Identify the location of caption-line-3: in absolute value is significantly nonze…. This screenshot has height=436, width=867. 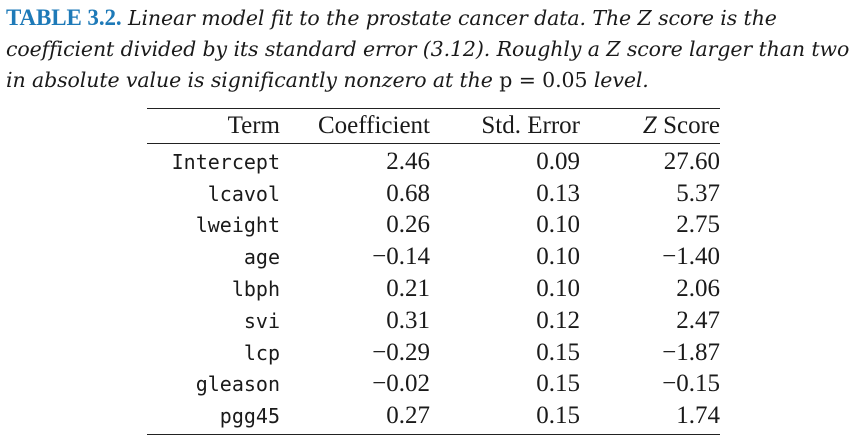
(435, 80).